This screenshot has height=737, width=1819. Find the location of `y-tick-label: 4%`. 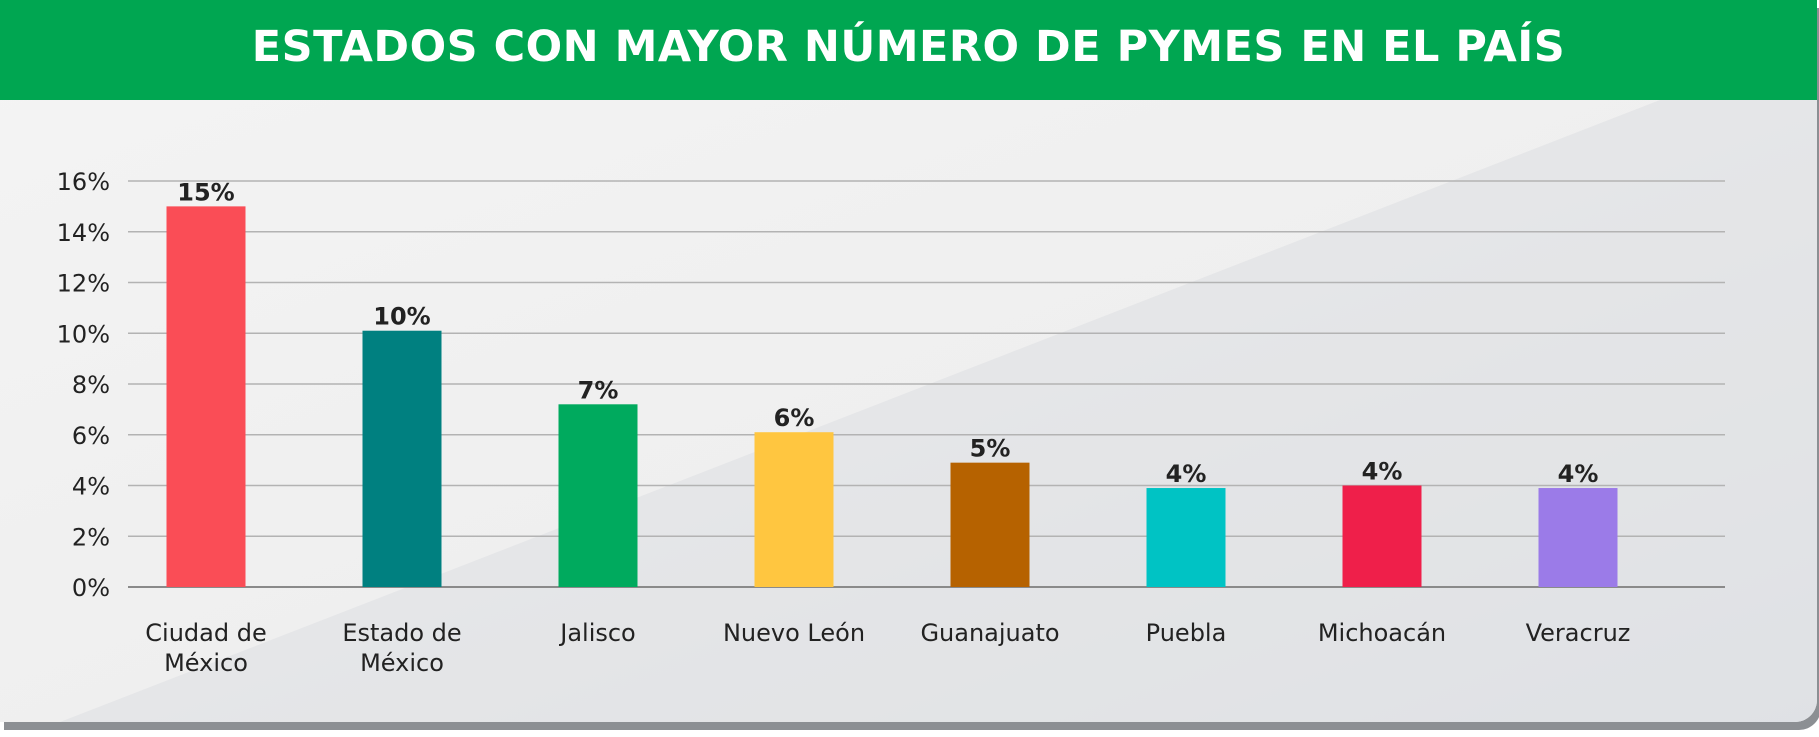

y-tick-label: 4% is located at coordinates (91, 487).